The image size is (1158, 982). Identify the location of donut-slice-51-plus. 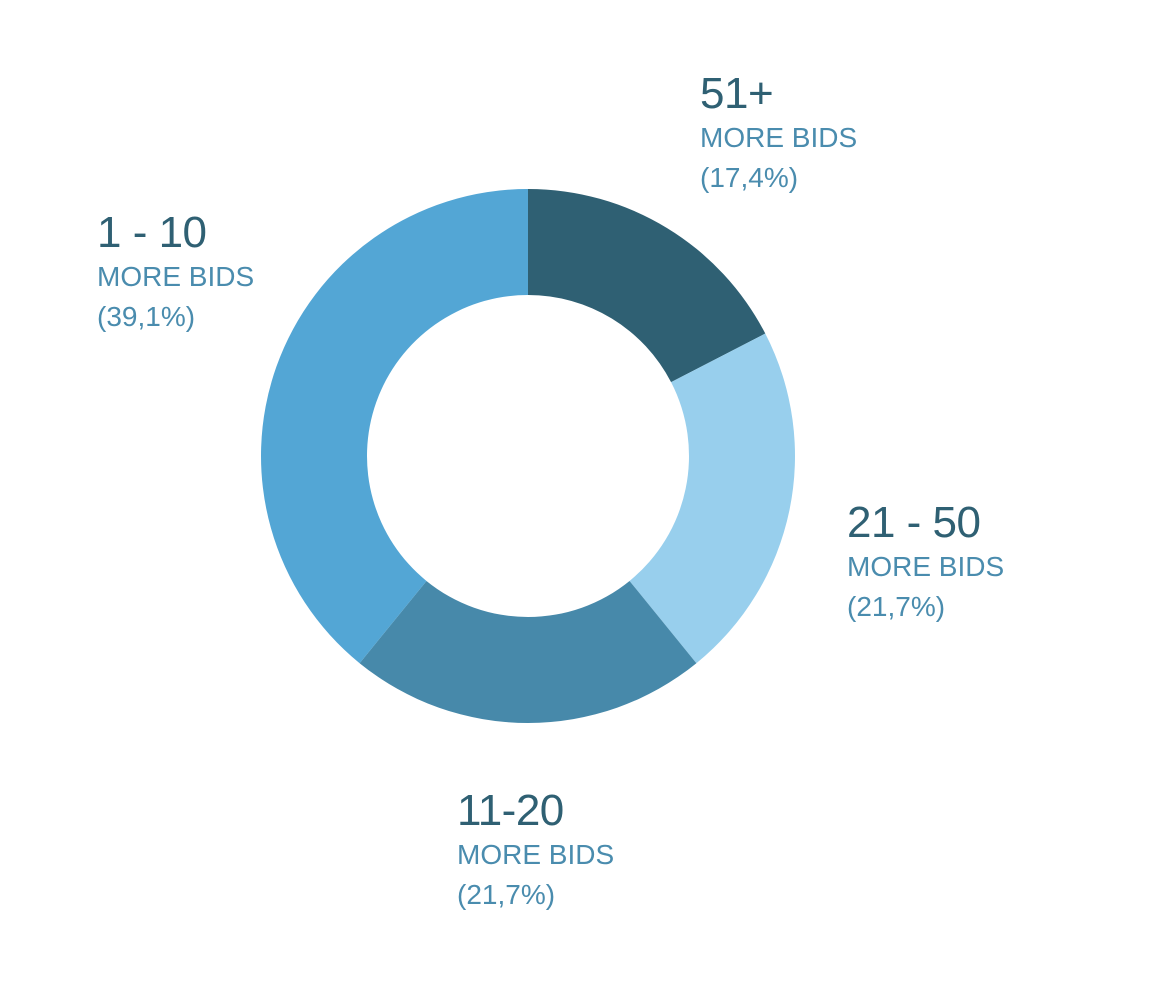
(647, 286).